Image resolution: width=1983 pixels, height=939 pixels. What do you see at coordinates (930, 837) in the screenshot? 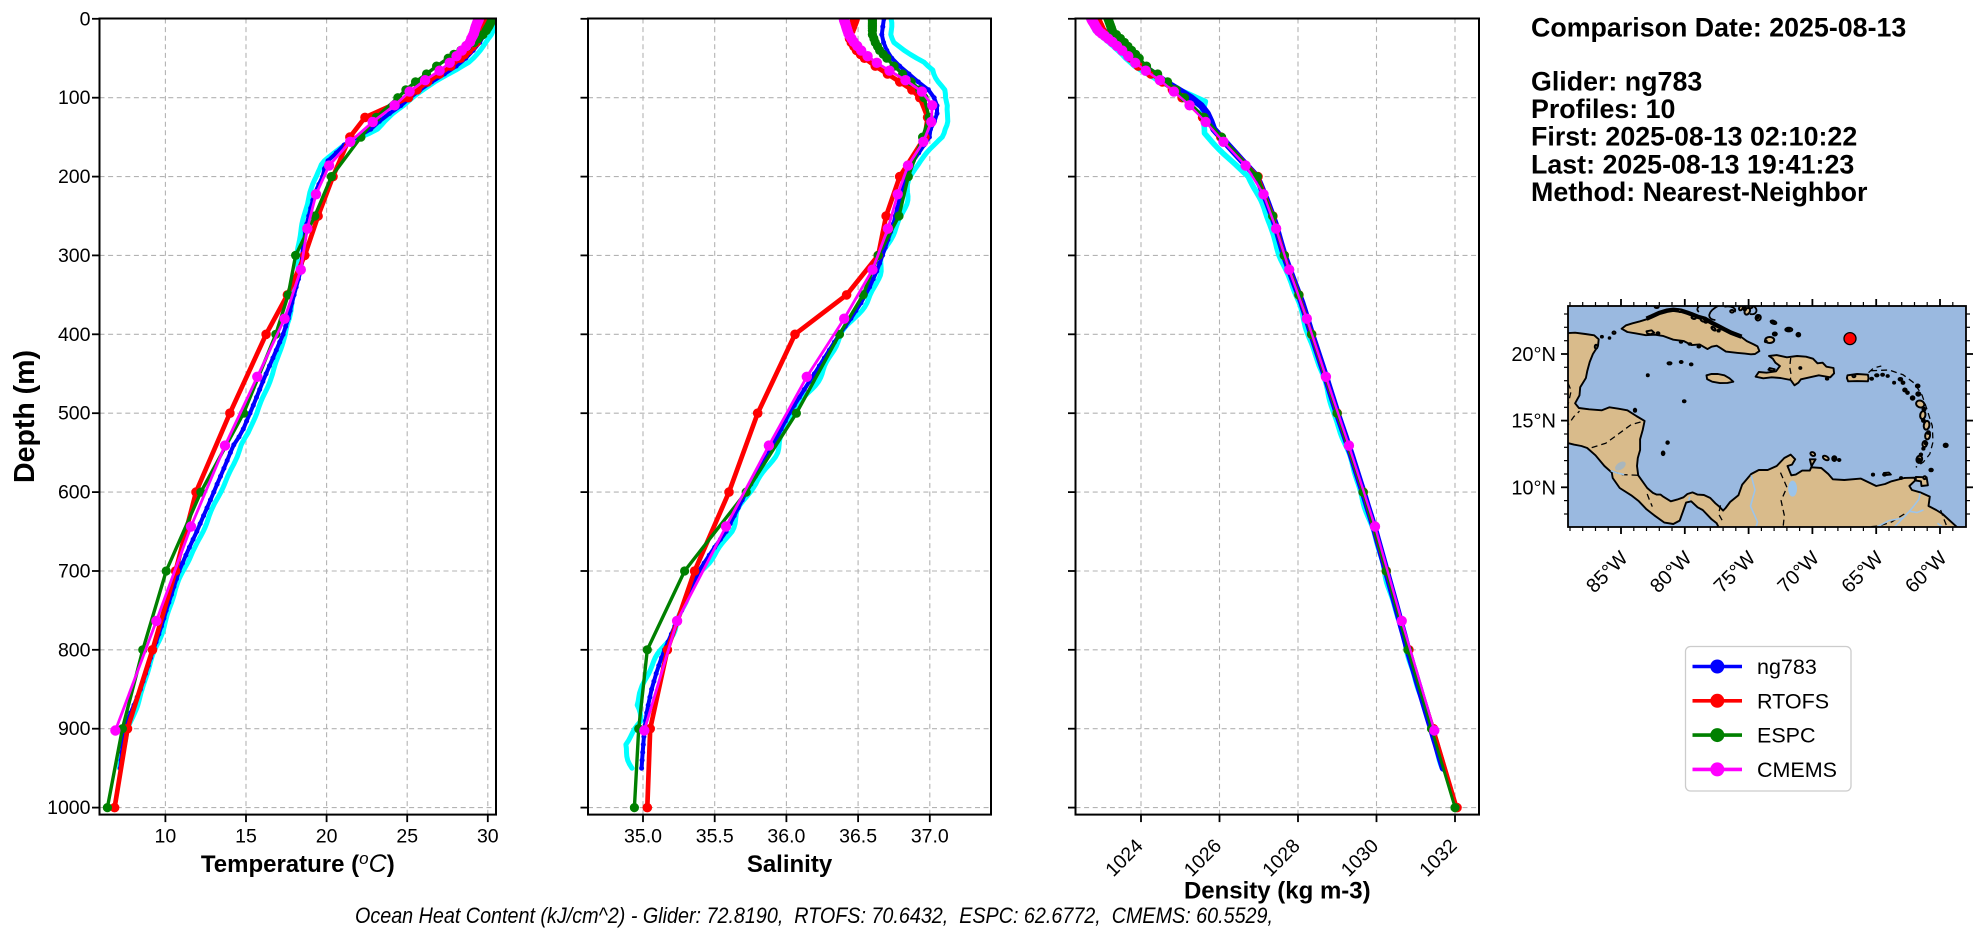
I see `svg-text: 37.0` at bounding box center [930, 837].